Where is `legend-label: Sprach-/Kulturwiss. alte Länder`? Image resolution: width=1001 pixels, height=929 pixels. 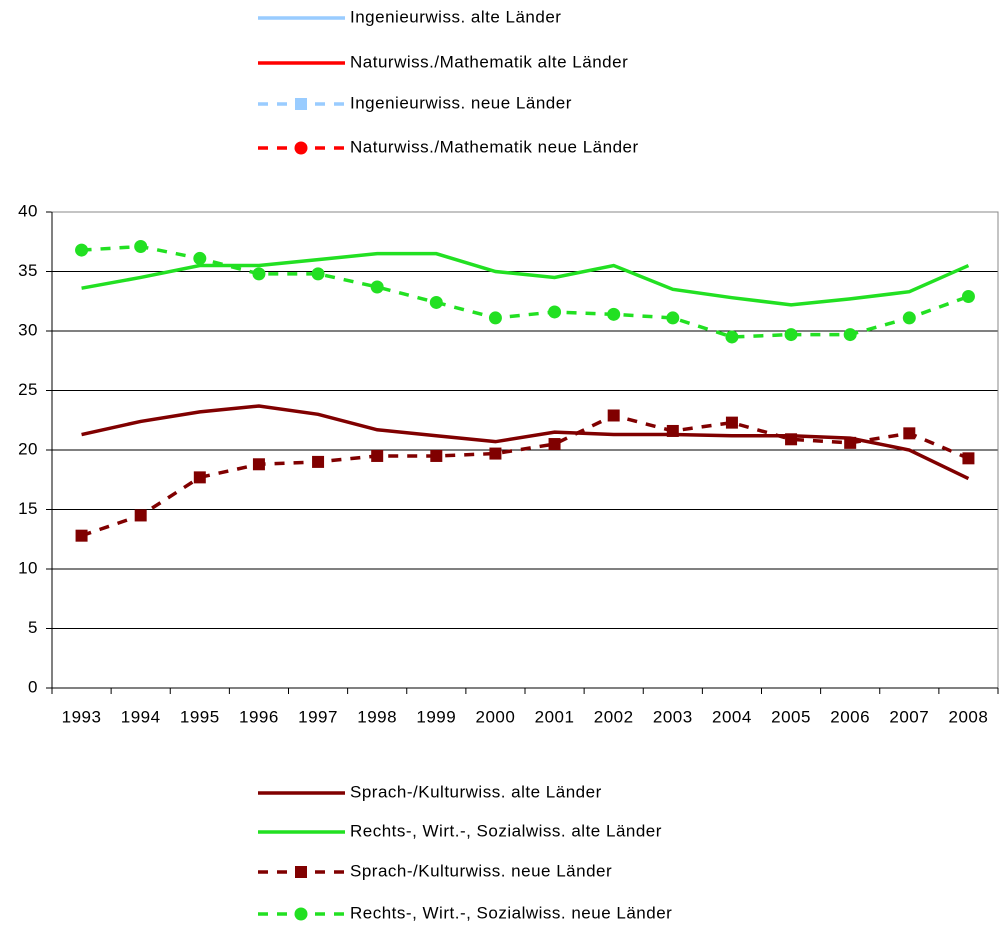
legend-label: Sprach-/Kulturwiss. alte Länder is located at coordinates (476, 791).